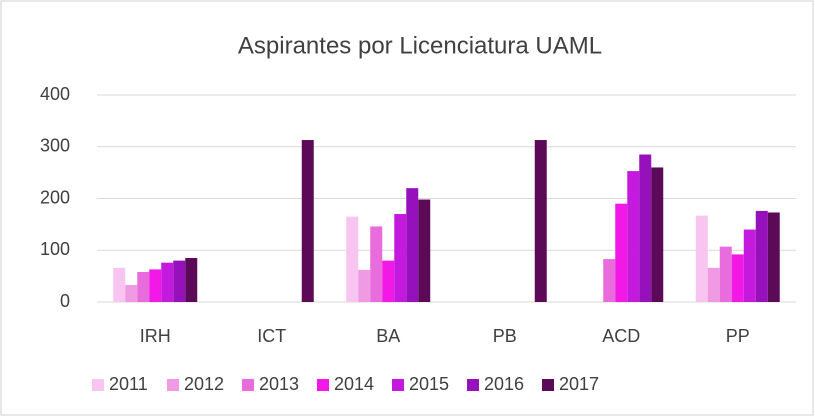  Describe the element at coordinates (155, 336) in the screenshot. I see `x-tick-label: IRH` at that location.